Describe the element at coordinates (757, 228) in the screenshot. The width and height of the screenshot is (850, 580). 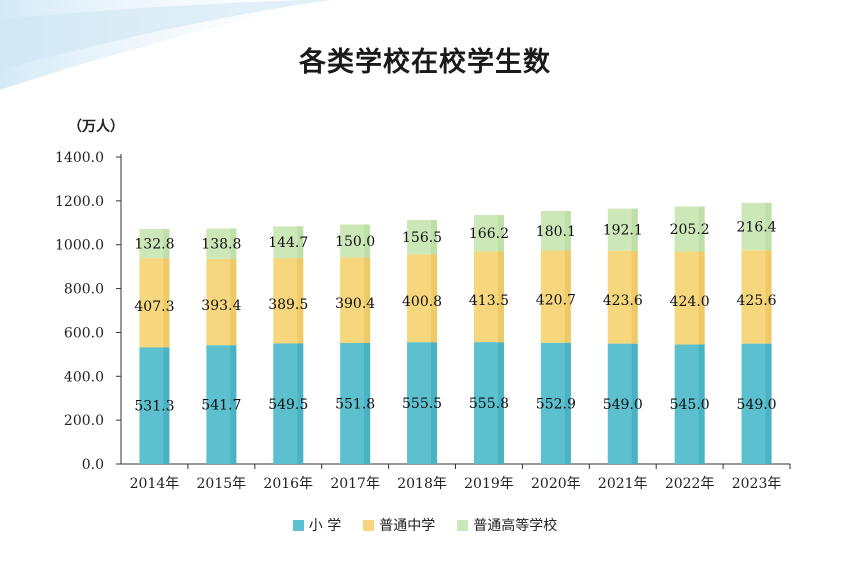
I see `data-label: 216.4` at that location.